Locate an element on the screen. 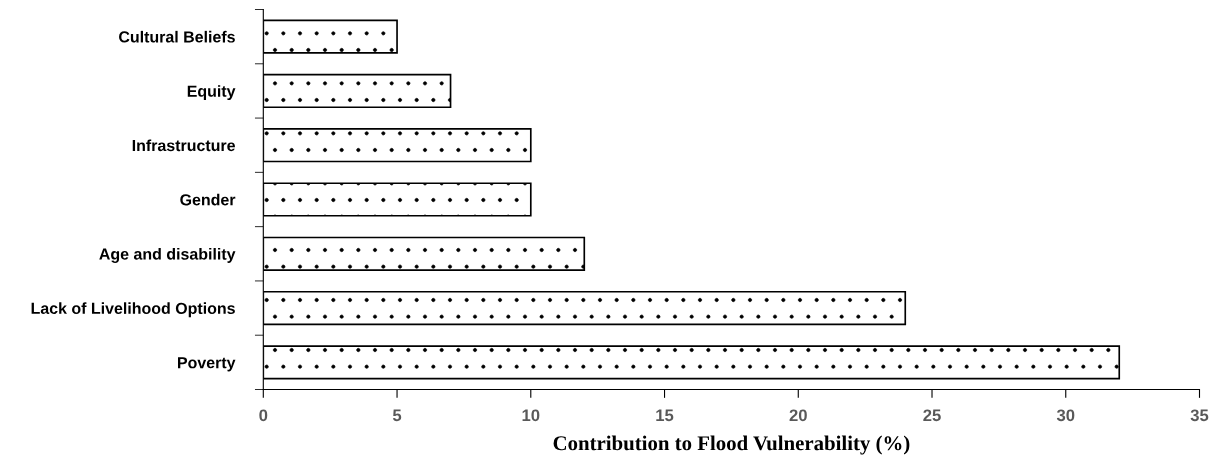 Image resolution: width=1219 pixels, height=475 pixels. x-tick-label: 15 is located at coordinates (665, 415).